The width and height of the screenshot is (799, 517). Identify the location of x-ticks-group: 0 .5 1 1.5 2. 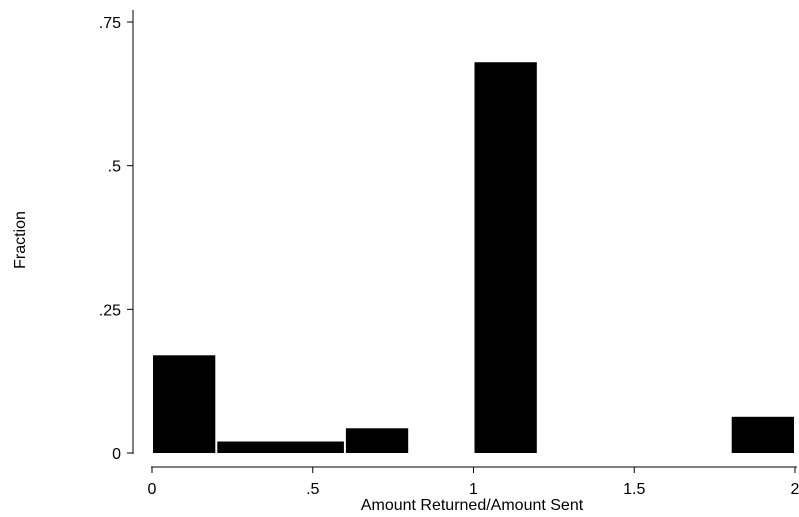
(473, 482).